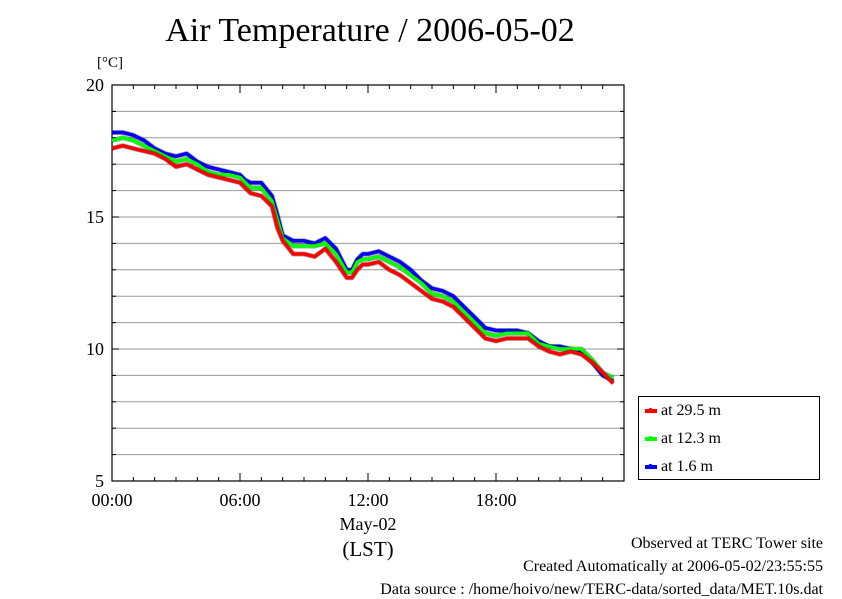 Image resolution: width=842 pixels, height=599 pixels. I want to click on x-tick-label: 18:00, so click(495, 500).